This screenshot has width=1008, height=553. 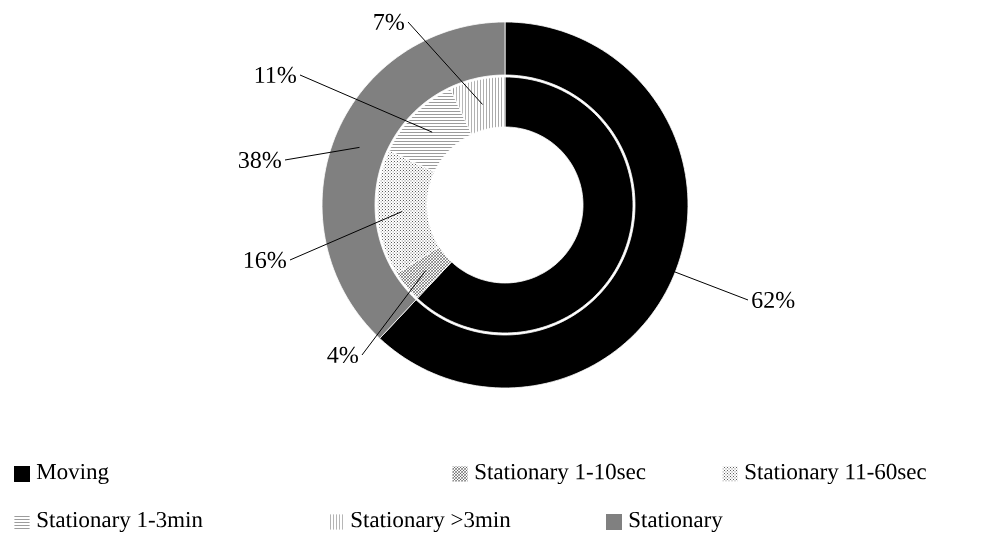 What do you see at coordinates (72, 474) in the screenshot?
I see `legend-label: Moving` at bounding box center [72, 474].